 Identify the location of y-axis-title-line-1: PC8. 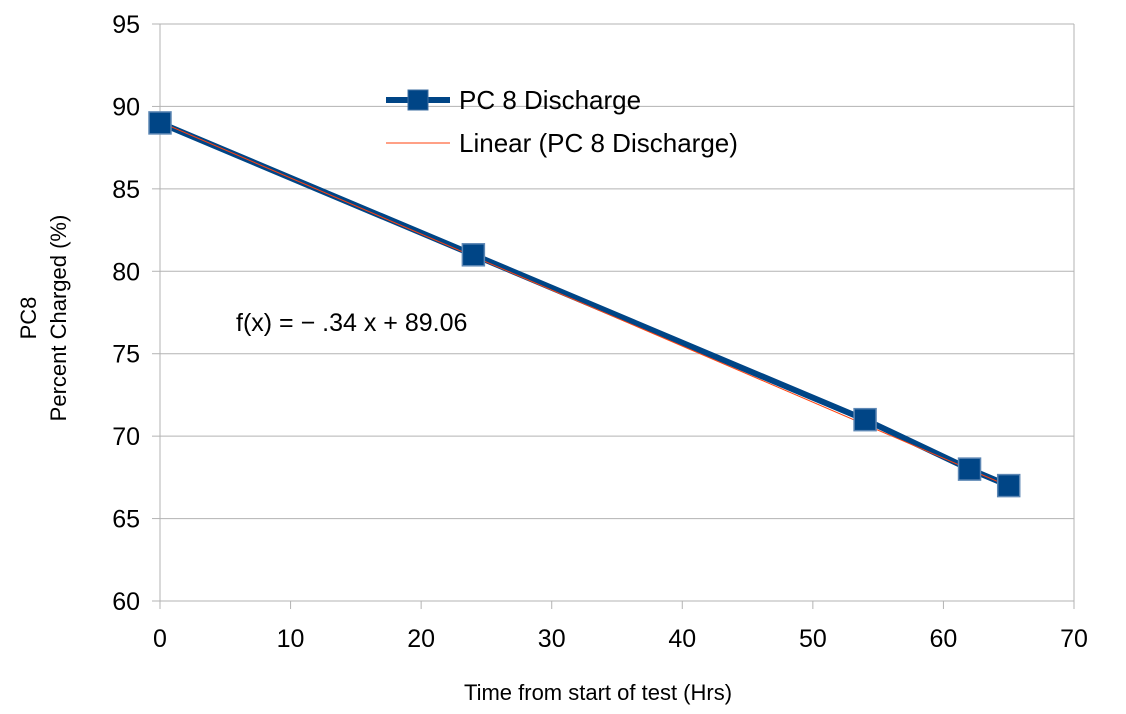
(28, 318).